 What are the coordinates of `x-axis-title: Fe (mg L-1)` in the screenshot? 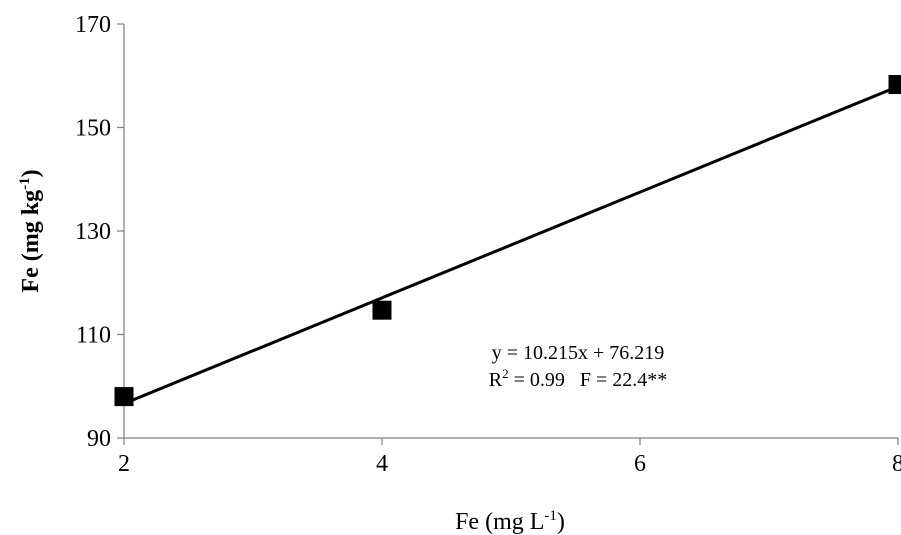 It's located at (510, 521).